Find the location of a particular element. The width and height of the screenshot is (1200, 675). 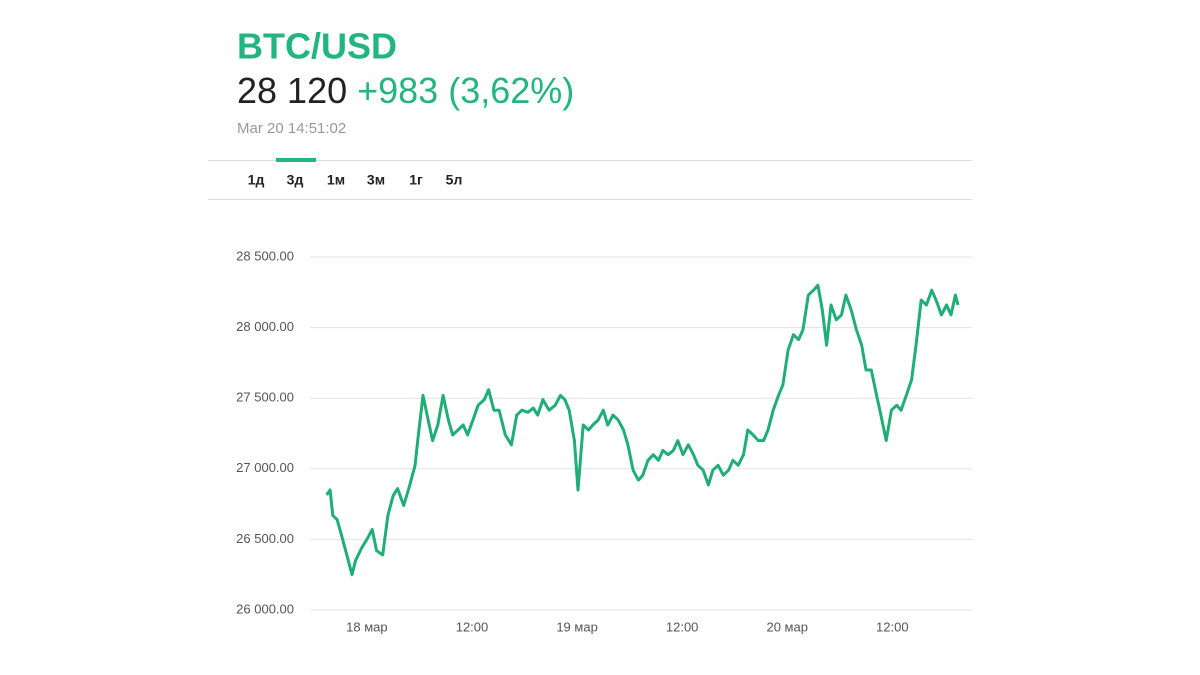

y-tick-label: 28 000.00 is located at coordinates (265, 326).